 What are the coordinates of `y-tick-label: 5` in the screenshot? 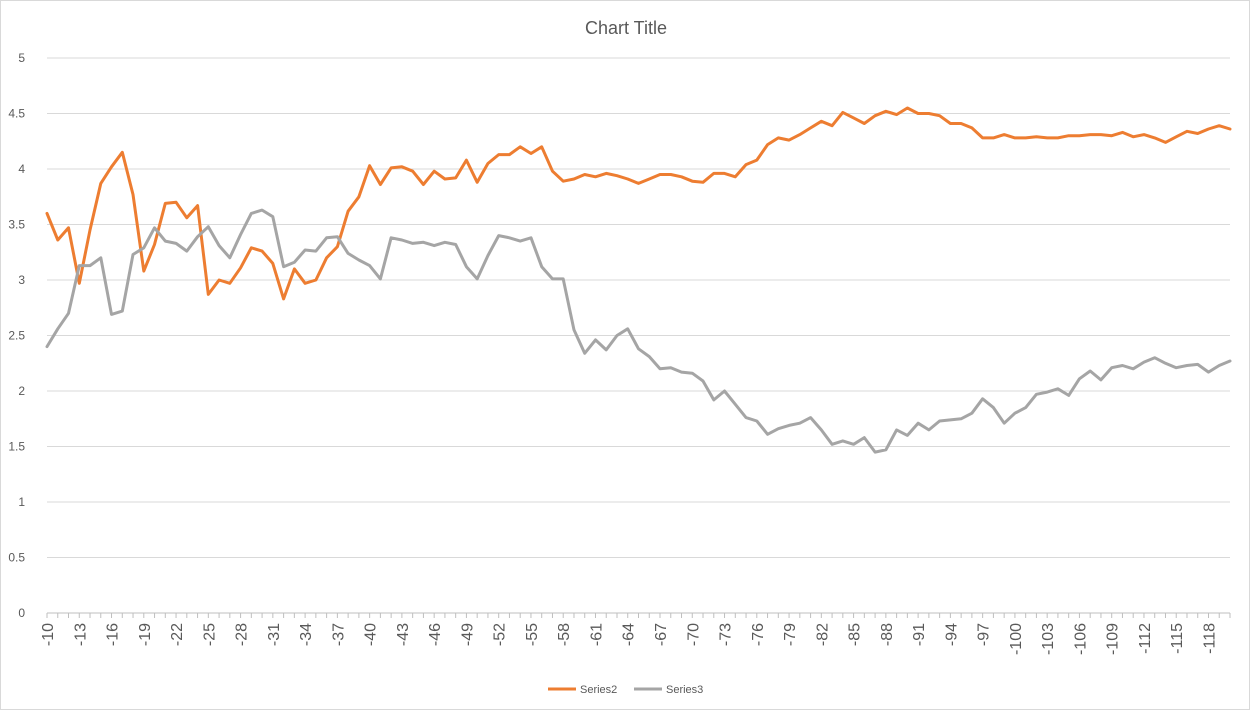 It's located at (21, 58).